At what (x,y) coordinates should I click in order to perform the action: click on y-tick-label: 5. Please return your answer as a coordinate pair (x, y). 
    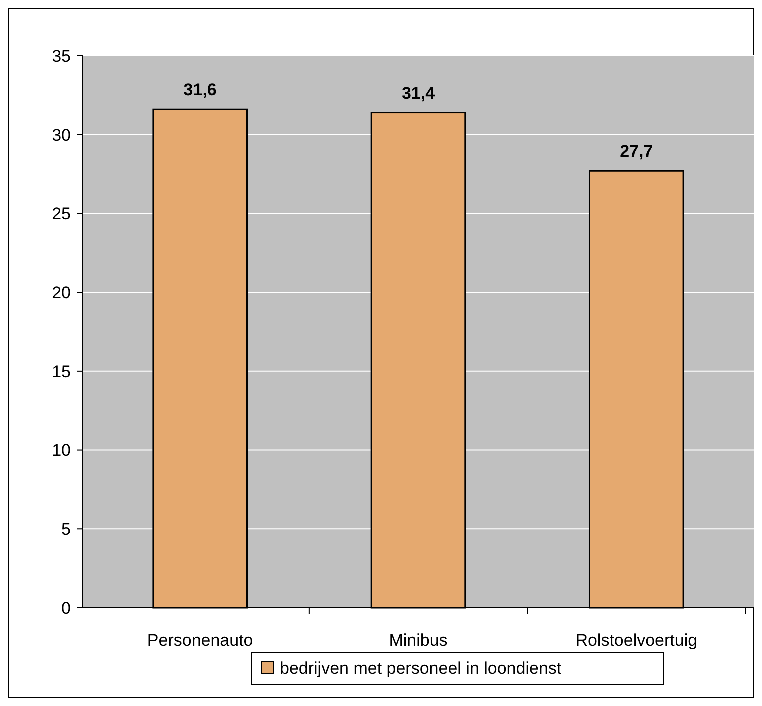
    Looking at the image, I should click on (66, 530).